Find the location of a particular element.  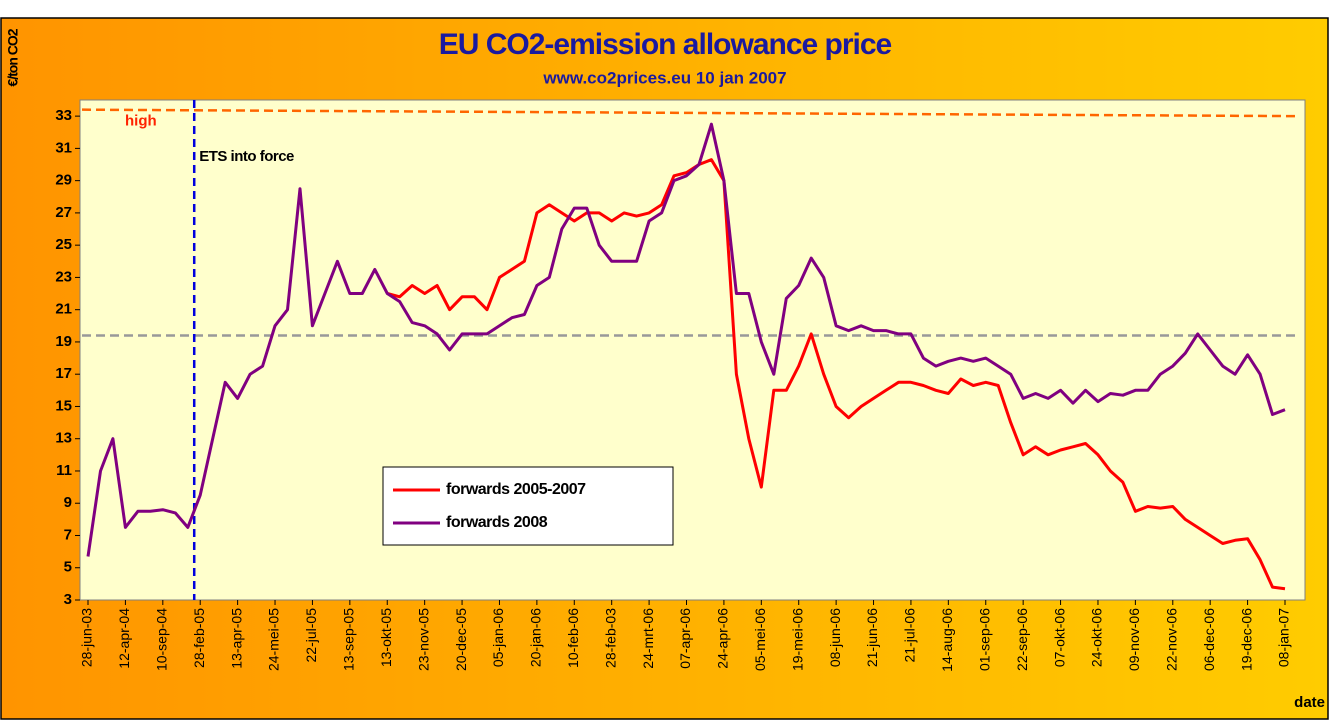

x-tick-label: 13-apr-05 is located at coordinates (236, 638).